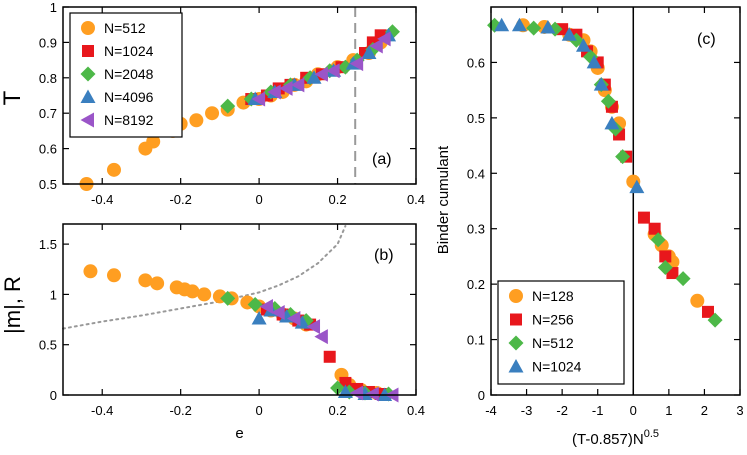 This screenshot has width=747, height=455. Describe the element at coordinates (48, 42) in the screenshot. I see `y-tick-label: 0.9` at that location.